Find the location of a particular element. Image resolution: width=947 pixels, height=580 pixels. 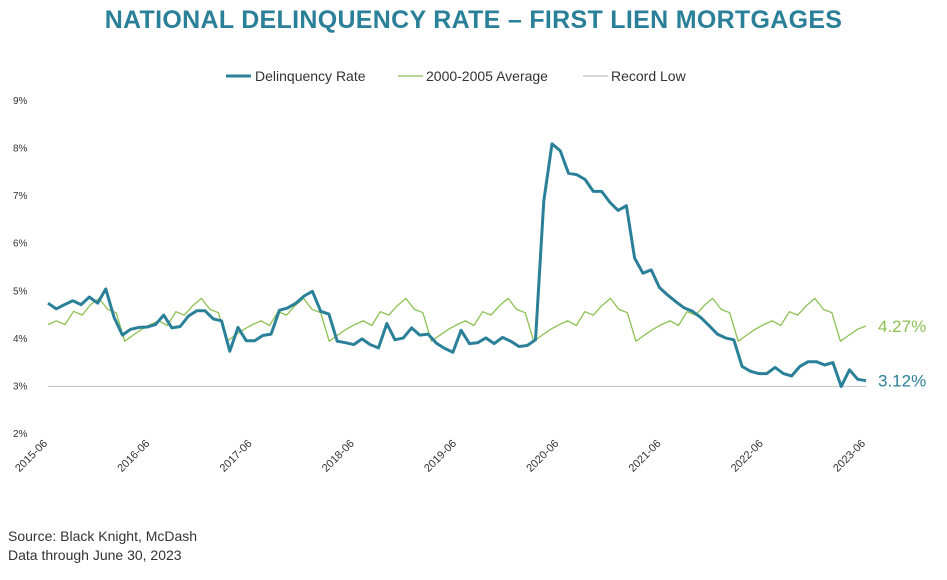

x-tick-label: 2017-06 is located at coordinates (236, 456).